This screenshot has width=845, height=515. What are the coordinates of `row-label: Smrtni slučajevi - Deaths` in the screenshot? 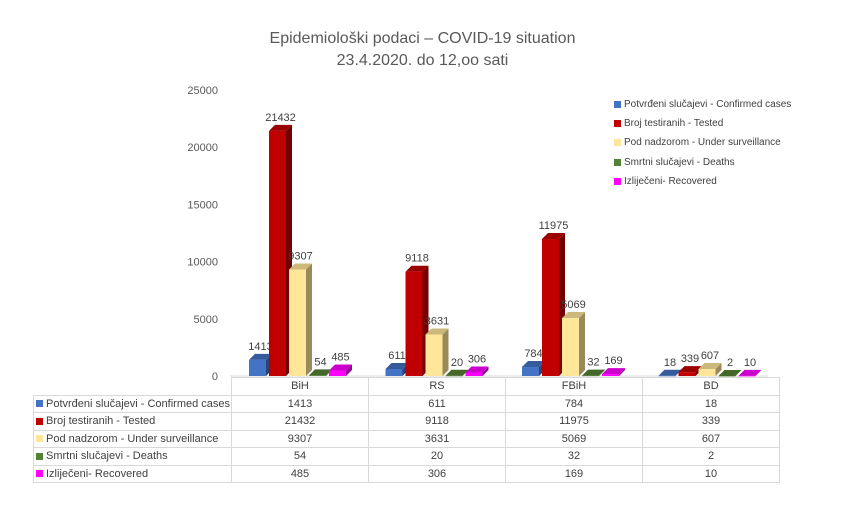 It's located at (107, 456).